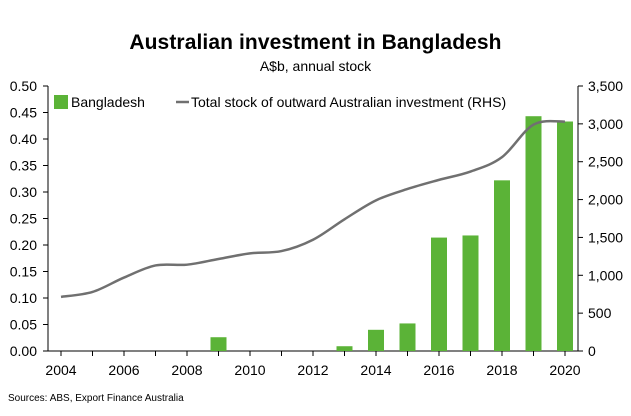 This screenshot has height=416, width=631. What do you see at coordinates (600, 218) in the screenshot?
I see `right-axis: 0 500 1,000 1,500 2,000 2,500 3,000 3,500` at bounding box center [600, 218].